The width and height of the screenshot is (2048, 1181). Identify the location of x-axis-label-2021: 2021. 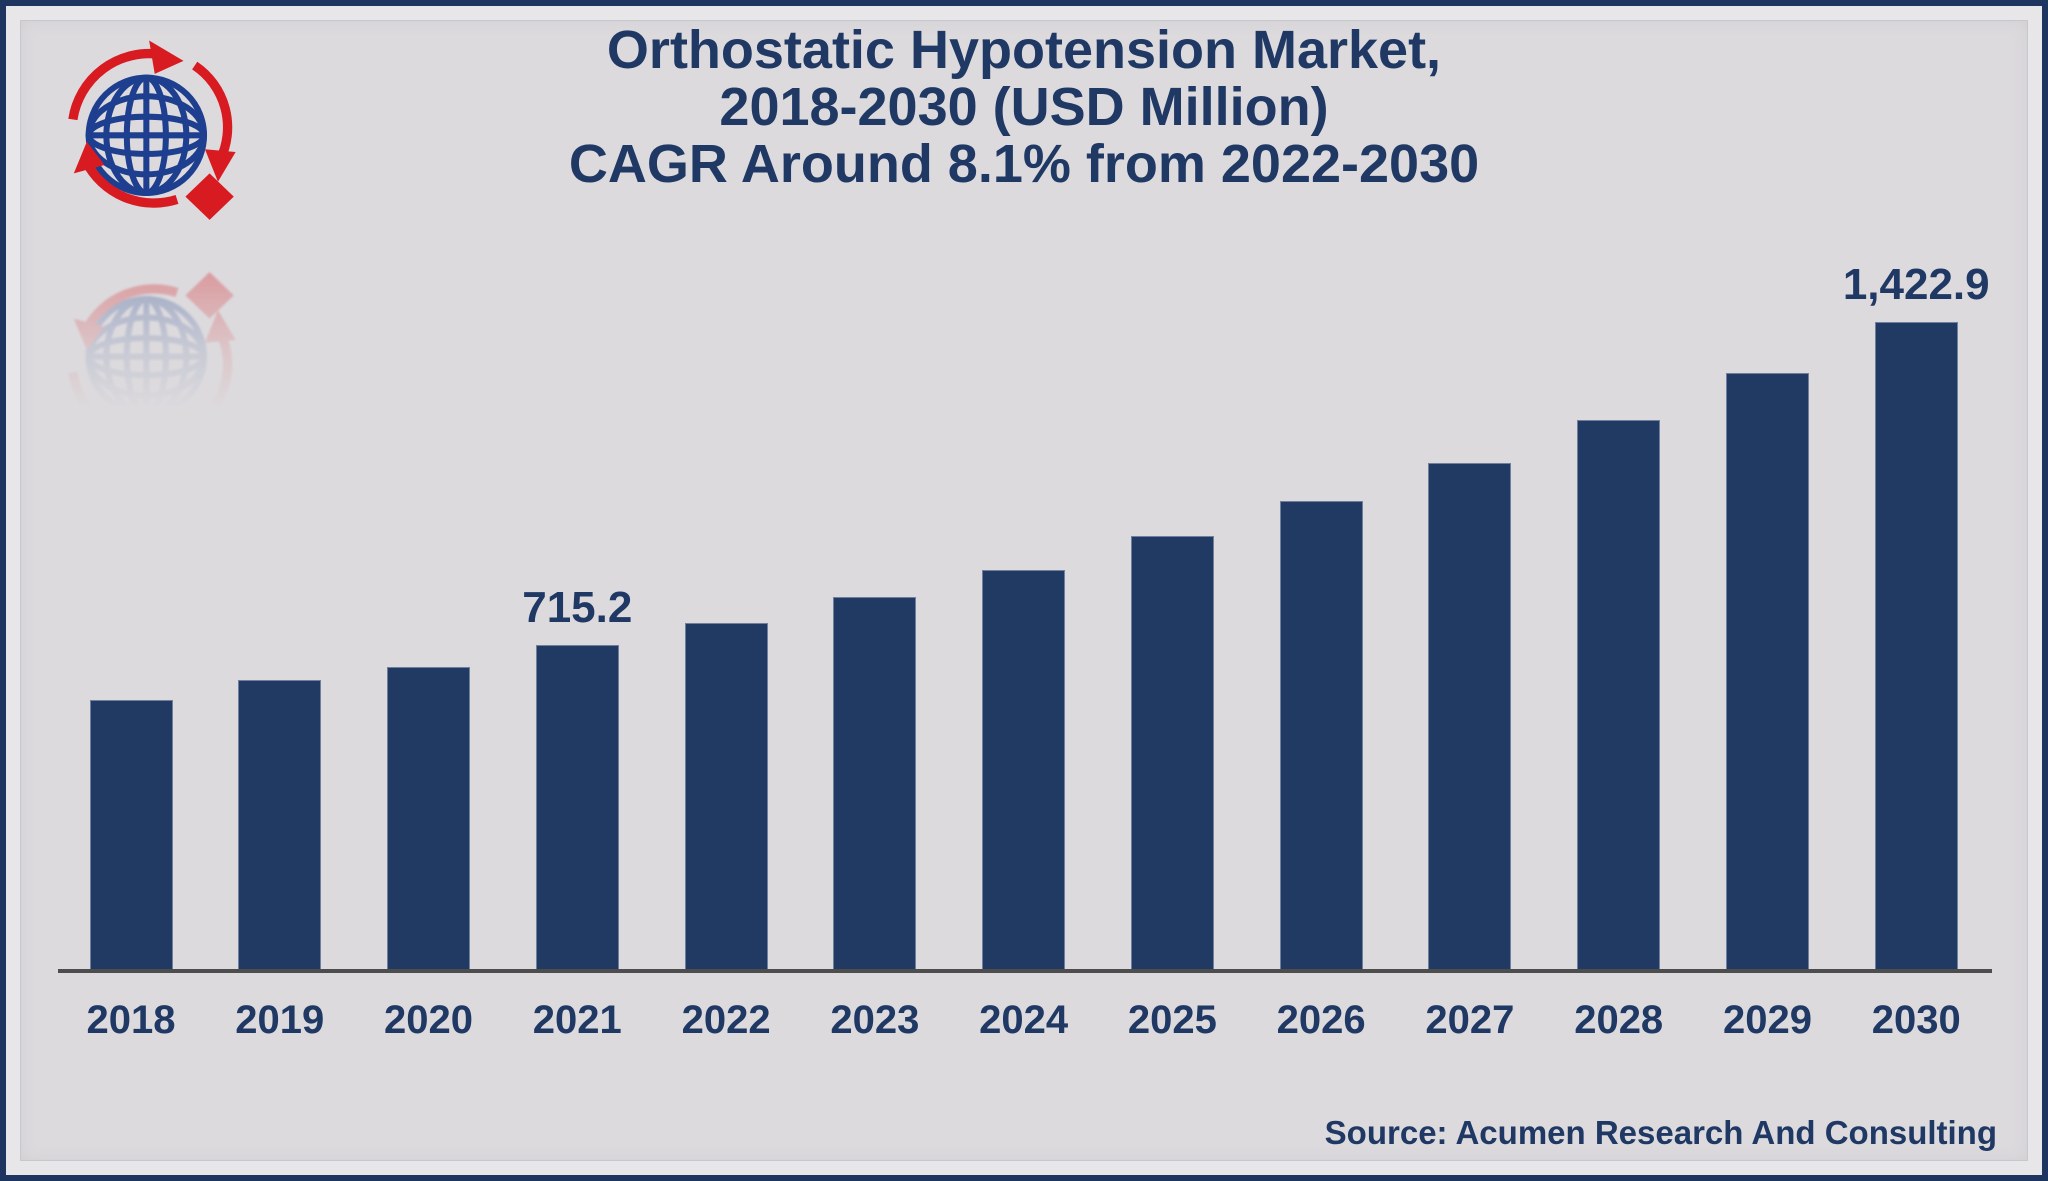
(577, 1020).